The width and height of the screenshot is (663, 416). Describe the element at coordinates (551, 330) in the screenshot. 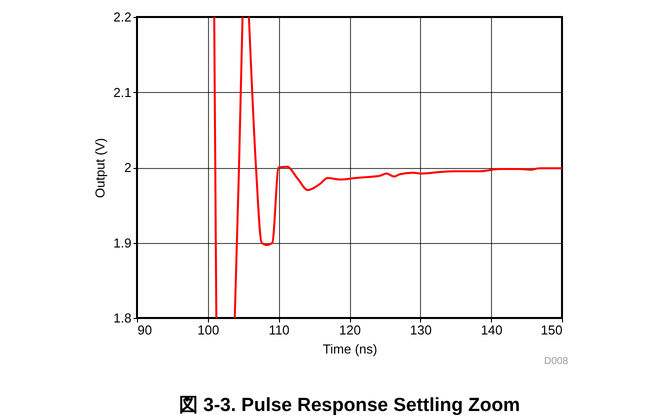

I see `x-tick-label: 150` at that location.